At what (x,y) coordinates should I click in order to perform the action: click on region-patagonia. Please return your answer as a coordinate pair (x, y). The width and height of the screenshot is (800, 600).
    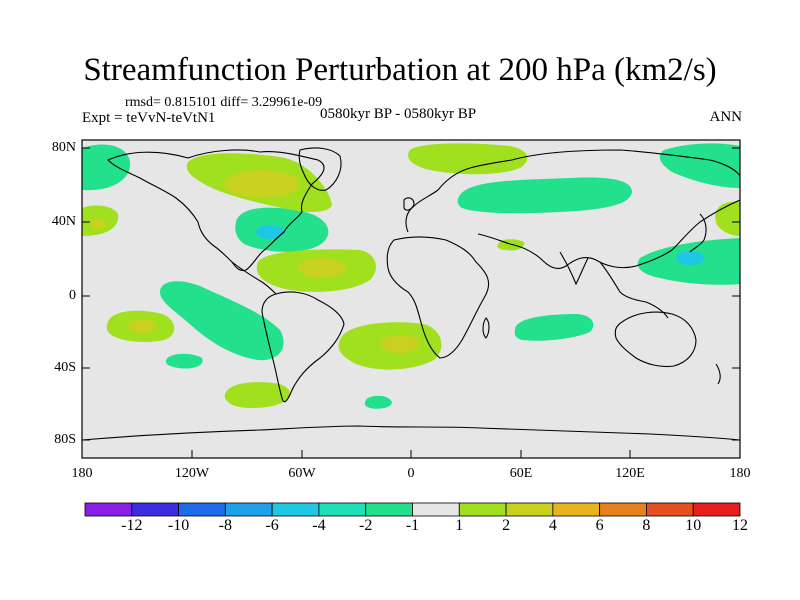
    Looking at the image, I should click on (257, 395).